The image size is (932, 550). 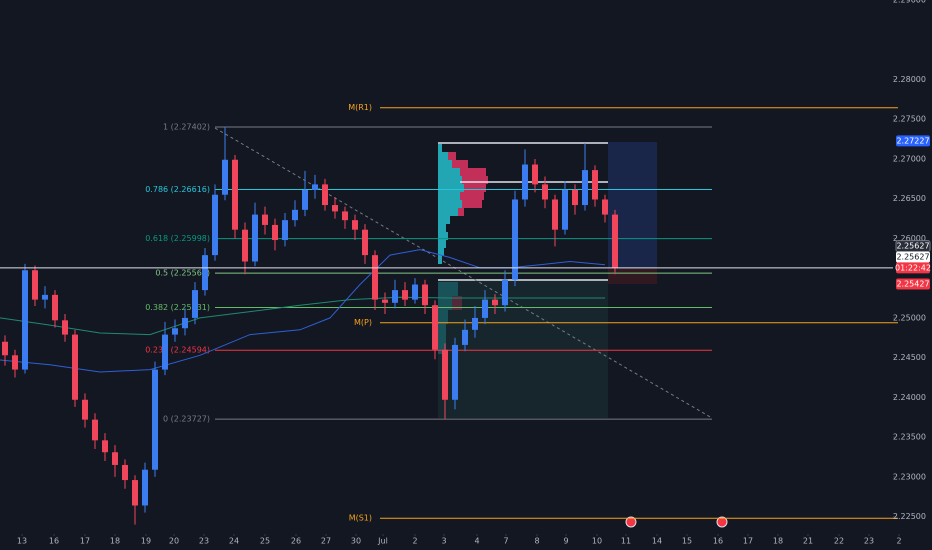 I want to click on pivot-label: M(R1), so click(x=360, y=107).